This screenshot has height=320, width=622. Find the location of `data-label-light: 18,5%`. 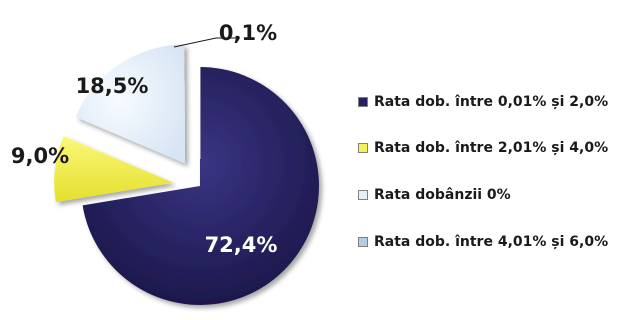

data-label-light: 18,5% is located at coordinates (112, 86).